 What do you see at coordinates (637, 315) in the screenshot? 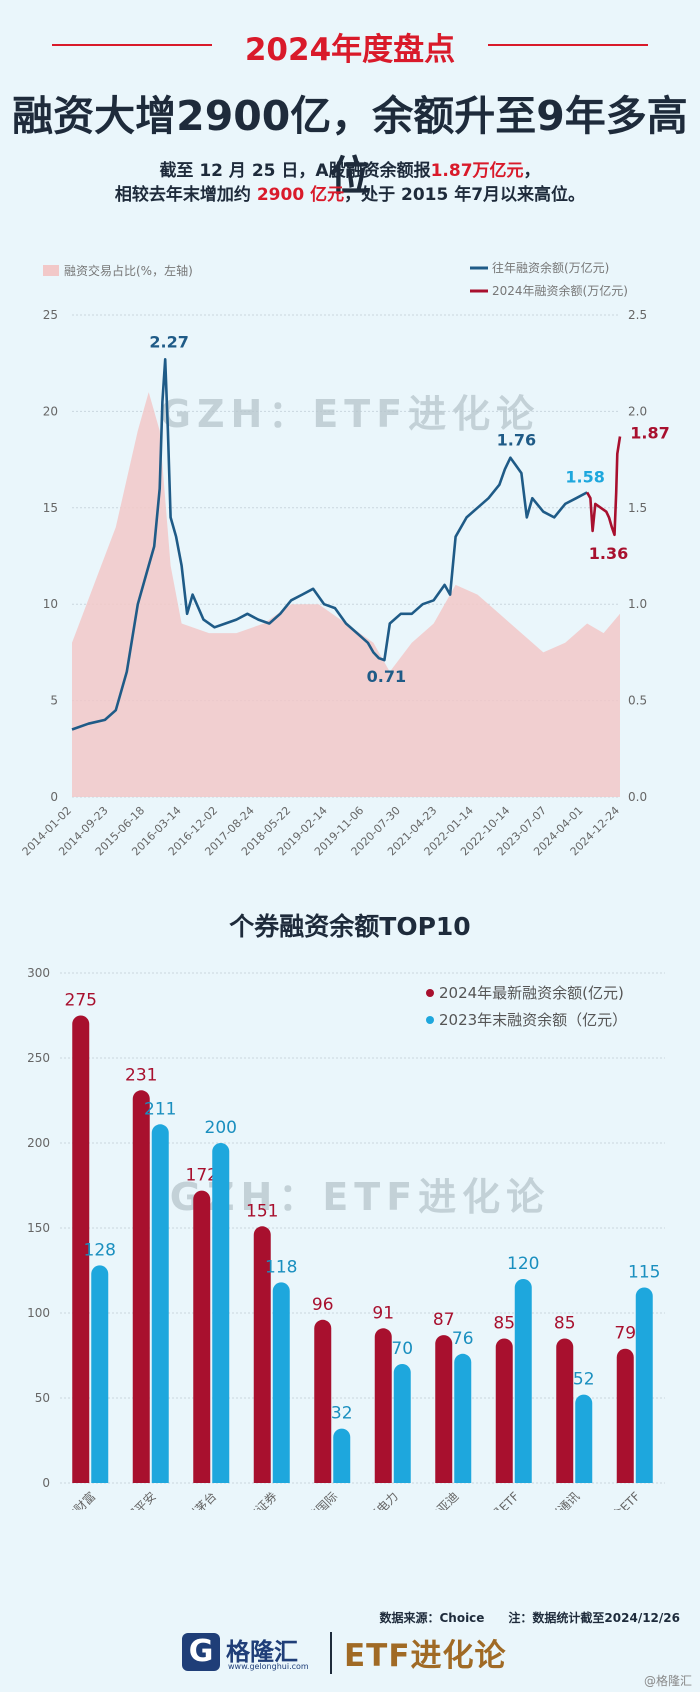
I see `right-tick-label: 2.5` at bounding box center [637, 315].